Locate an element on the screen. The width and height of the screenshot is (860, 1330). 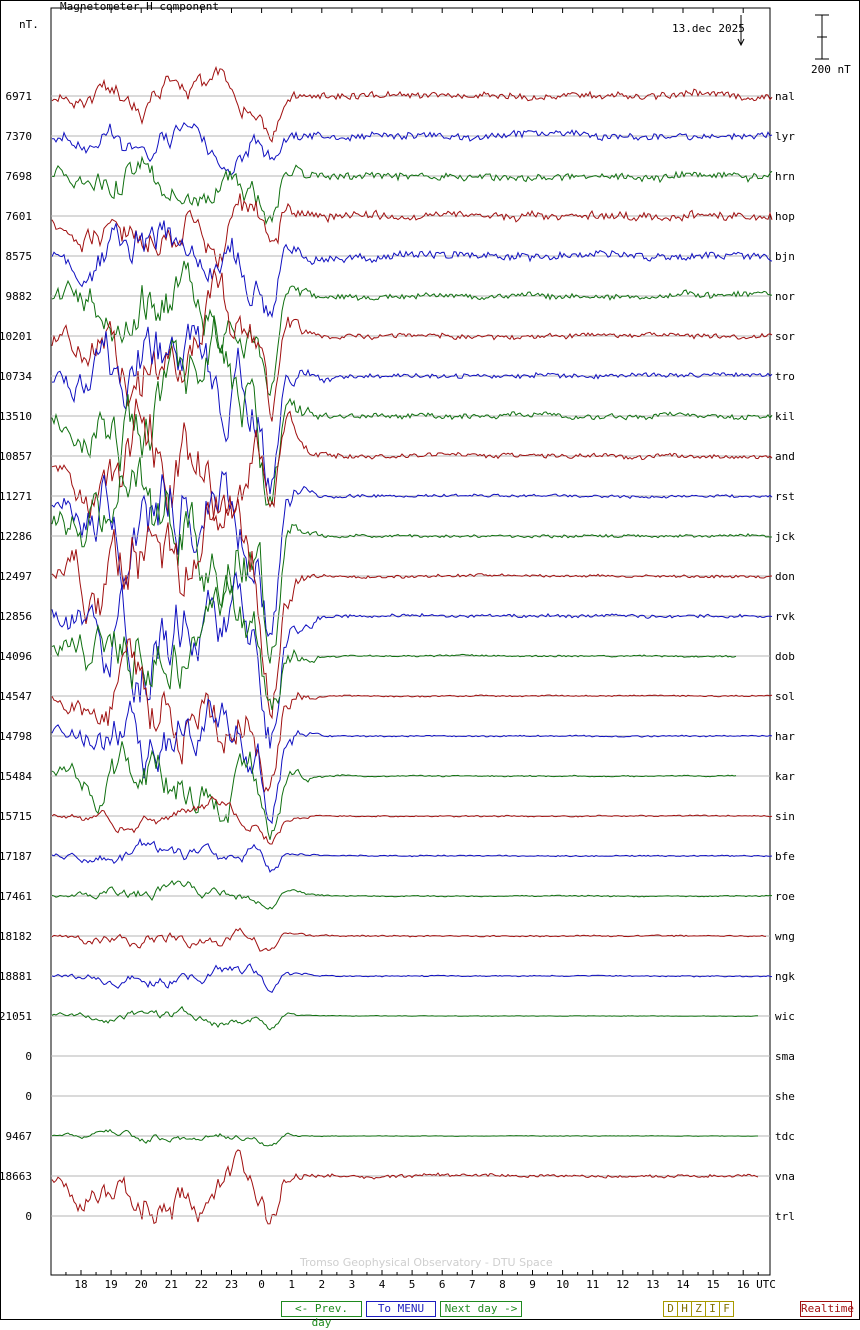
prev-day-button: <- Prev. day is located at coordinates (321, 1315).